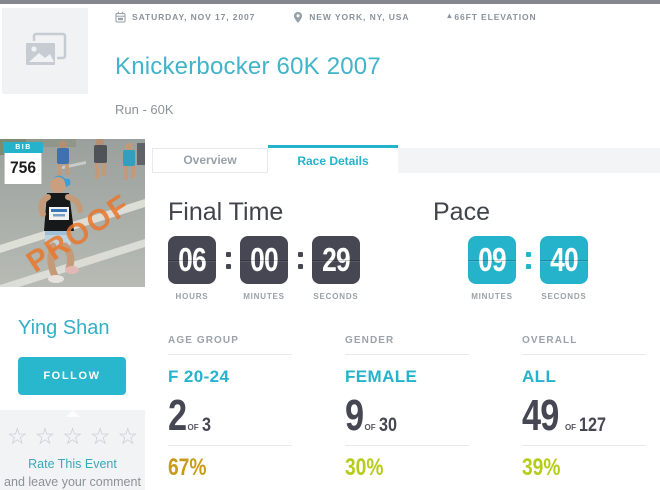 The width and height of the screenshot is (660, 490). I want to click on top-accent-strip, so click(330, 2).